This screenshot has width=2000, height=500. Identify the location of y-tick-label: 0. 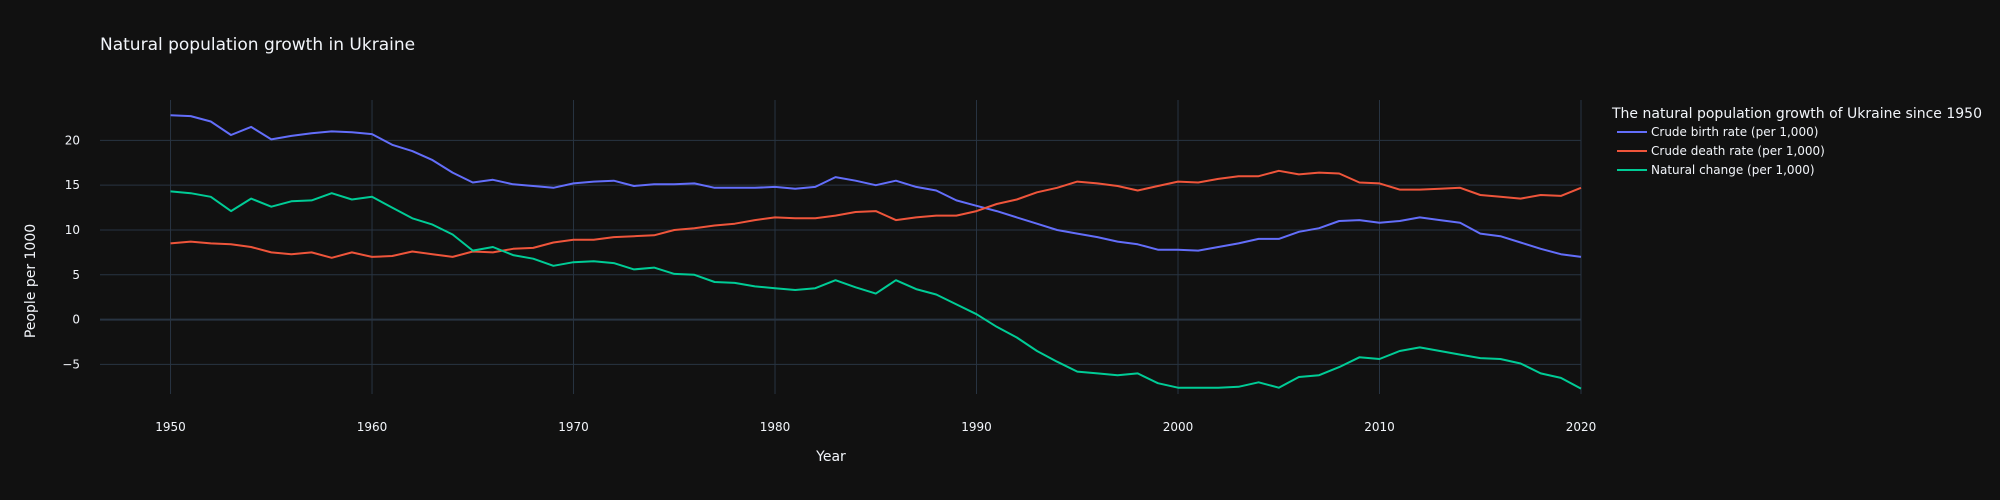
(76, 320).